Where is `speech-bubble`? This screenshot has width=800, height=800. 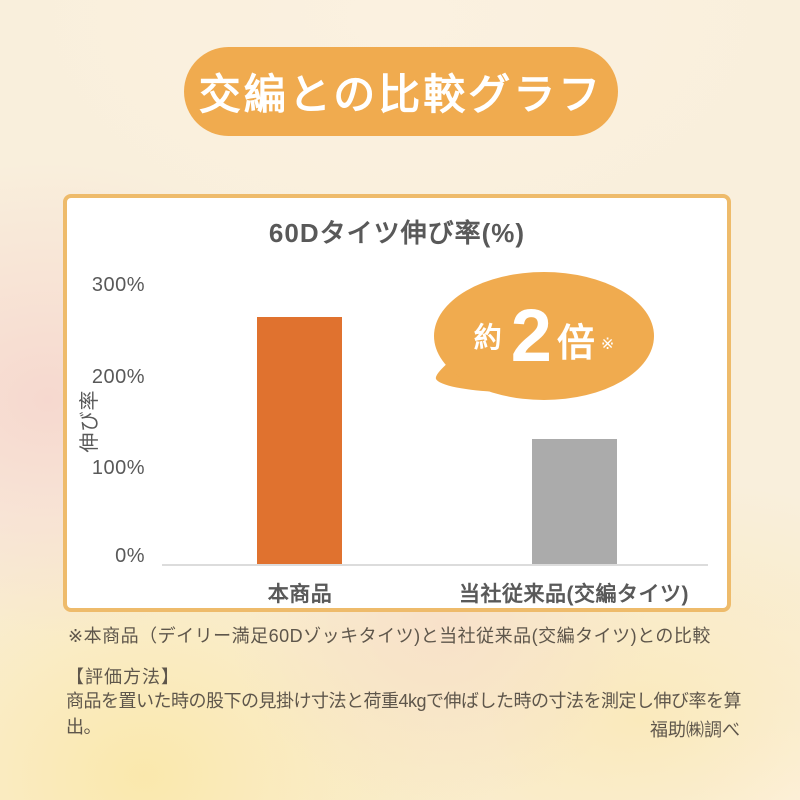
speech-bubble is located at coordinates (544, 336).